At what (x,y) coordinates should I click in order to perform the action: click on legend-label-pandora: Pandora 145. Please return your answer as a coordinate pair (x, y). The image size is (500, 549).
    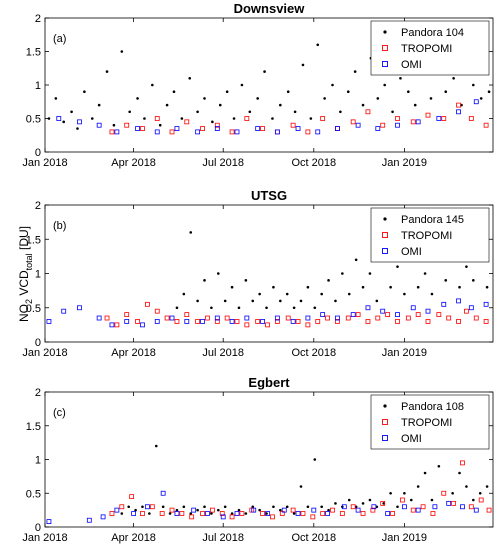
    Looking at the image, I should click on (432, 220).